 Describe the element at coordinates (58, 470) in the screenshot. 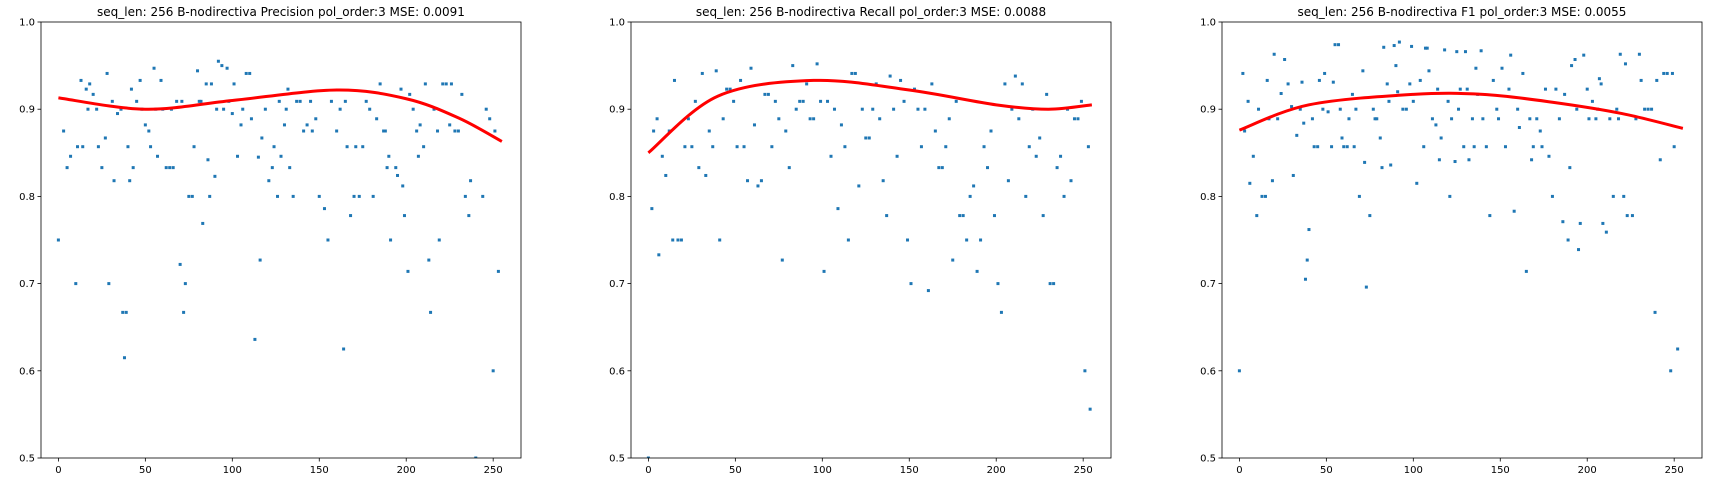

I see `x-tick-label: 0` at that location.